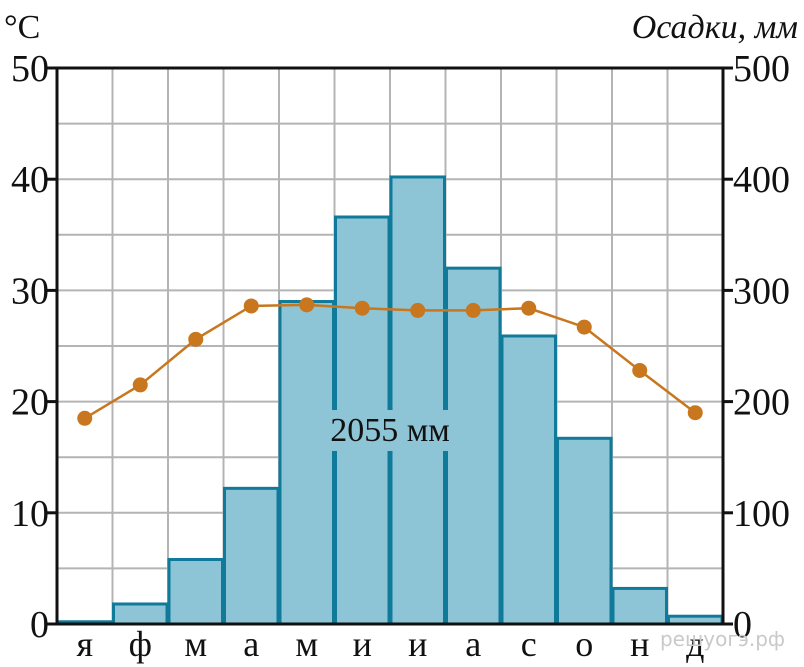 The image size is (804, 667). Describe the element at coordinates (30, 291) in the screenshot. I see `left-tick-label: 30` at that location.